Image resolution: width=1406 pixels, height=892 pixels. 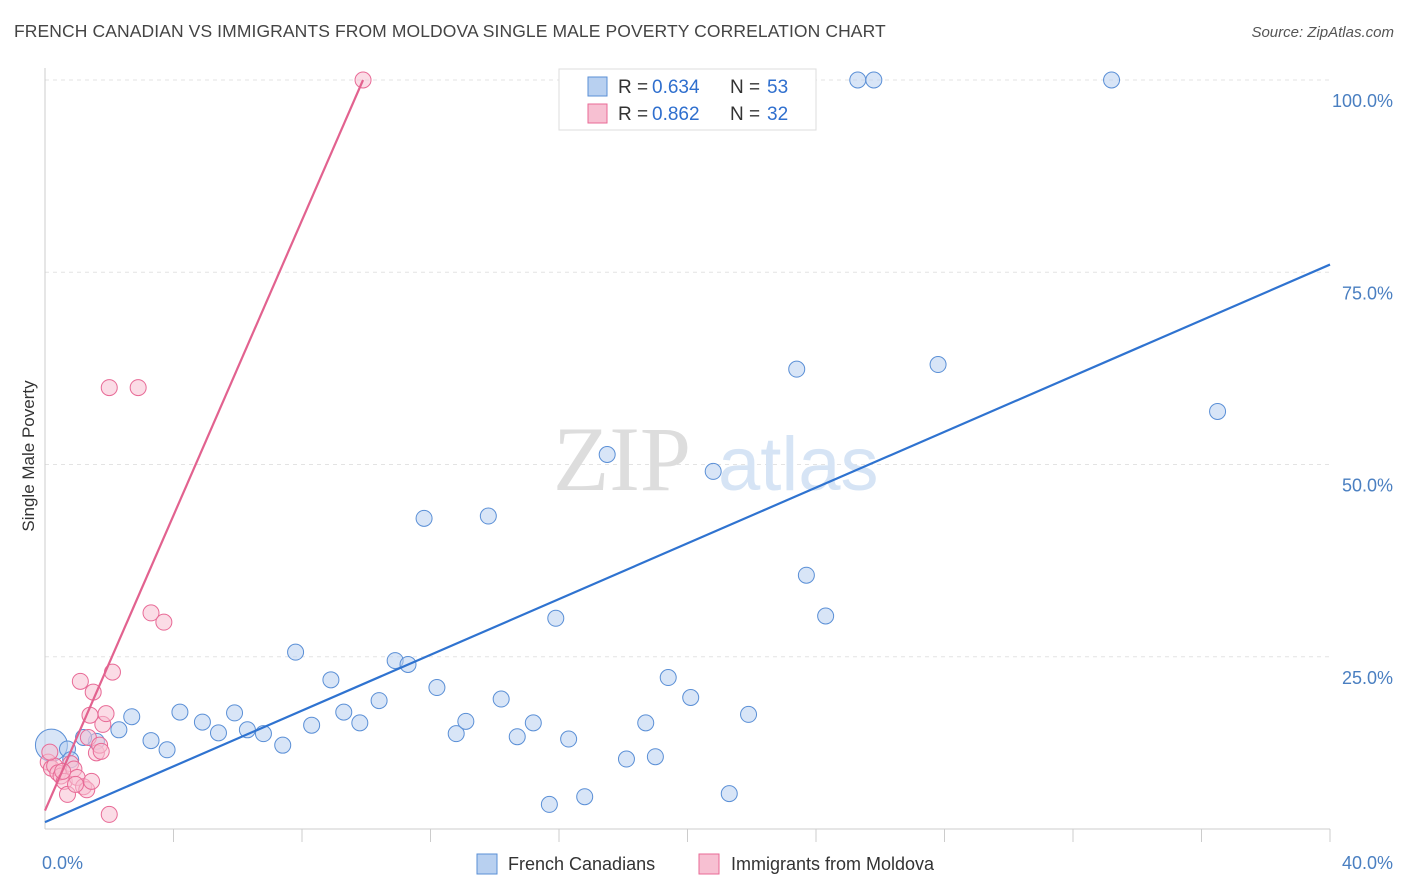 I want to click on bottom-legend-swatch-moldova, so click(x=709, y=864).